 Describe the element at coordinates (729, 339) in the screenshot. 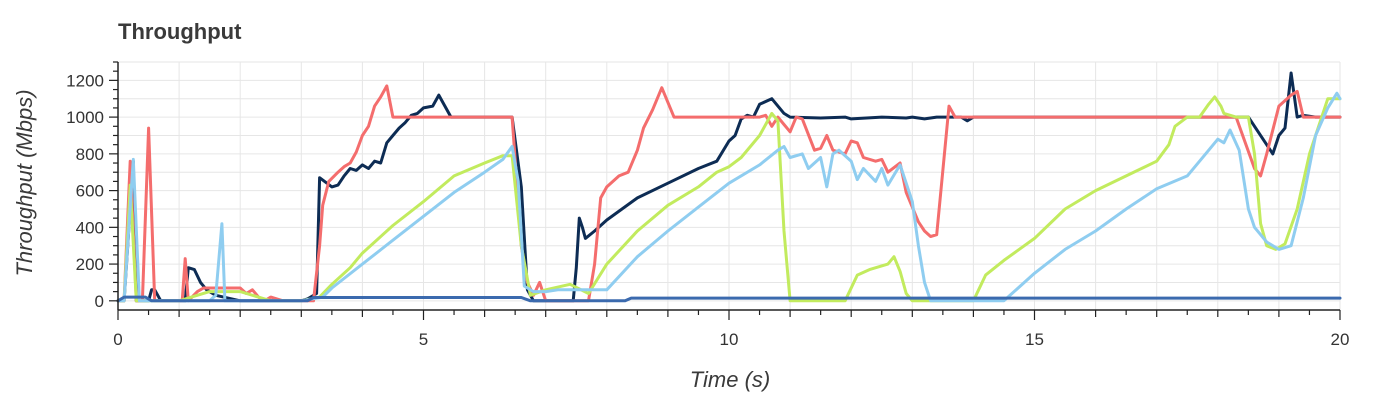

I see `x-tick-label: 10` at that location.